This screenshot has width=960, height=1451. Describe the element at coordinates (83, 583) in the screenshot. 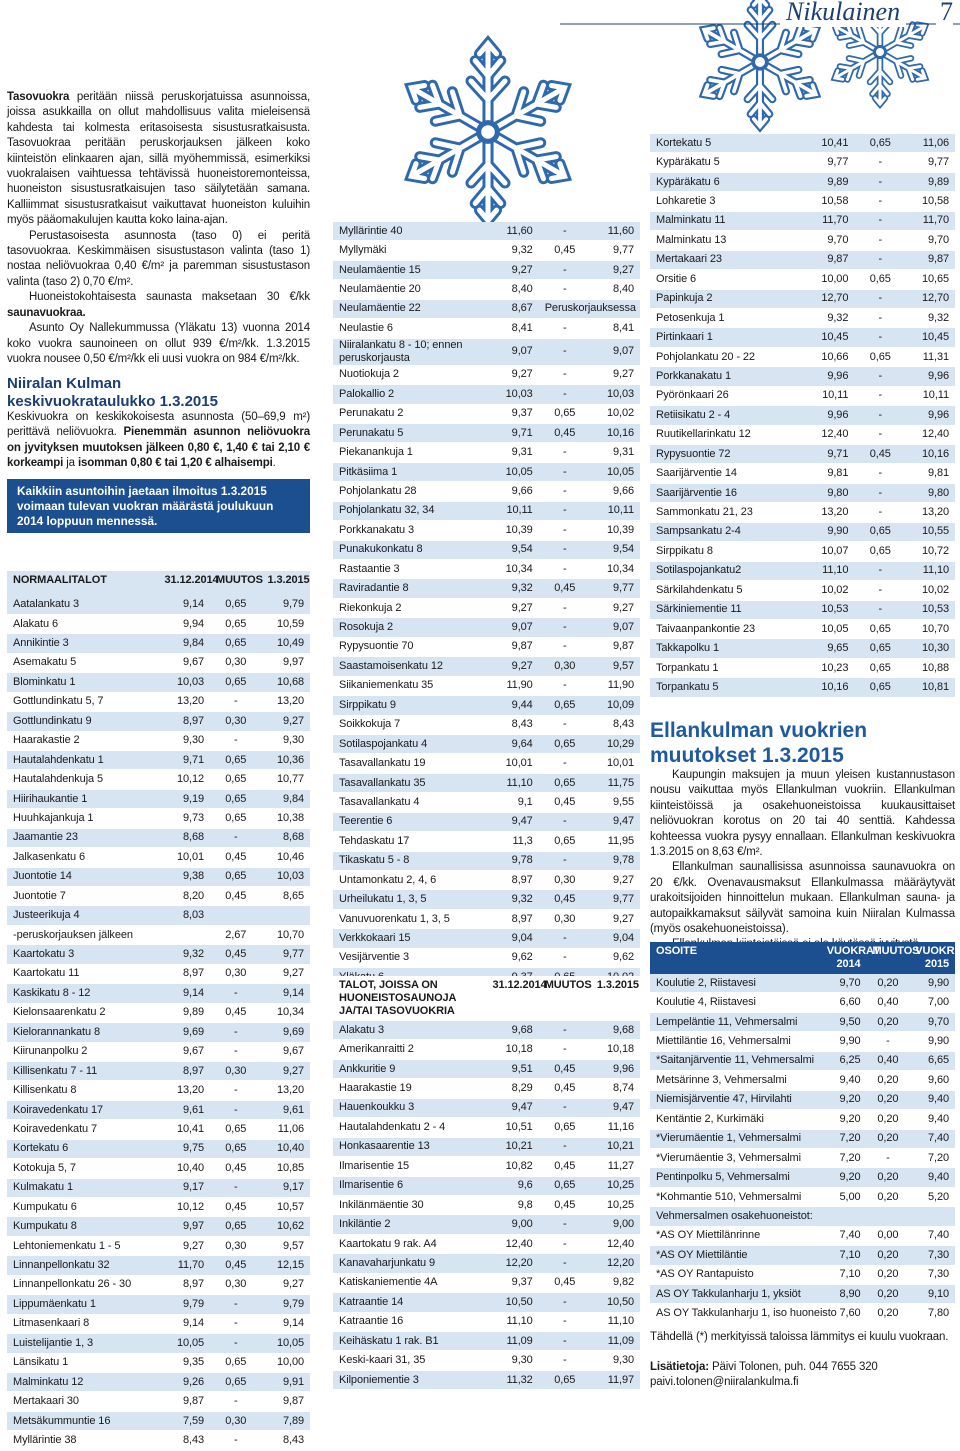

I see `header-cell: NORMAALITALOT` at that location.